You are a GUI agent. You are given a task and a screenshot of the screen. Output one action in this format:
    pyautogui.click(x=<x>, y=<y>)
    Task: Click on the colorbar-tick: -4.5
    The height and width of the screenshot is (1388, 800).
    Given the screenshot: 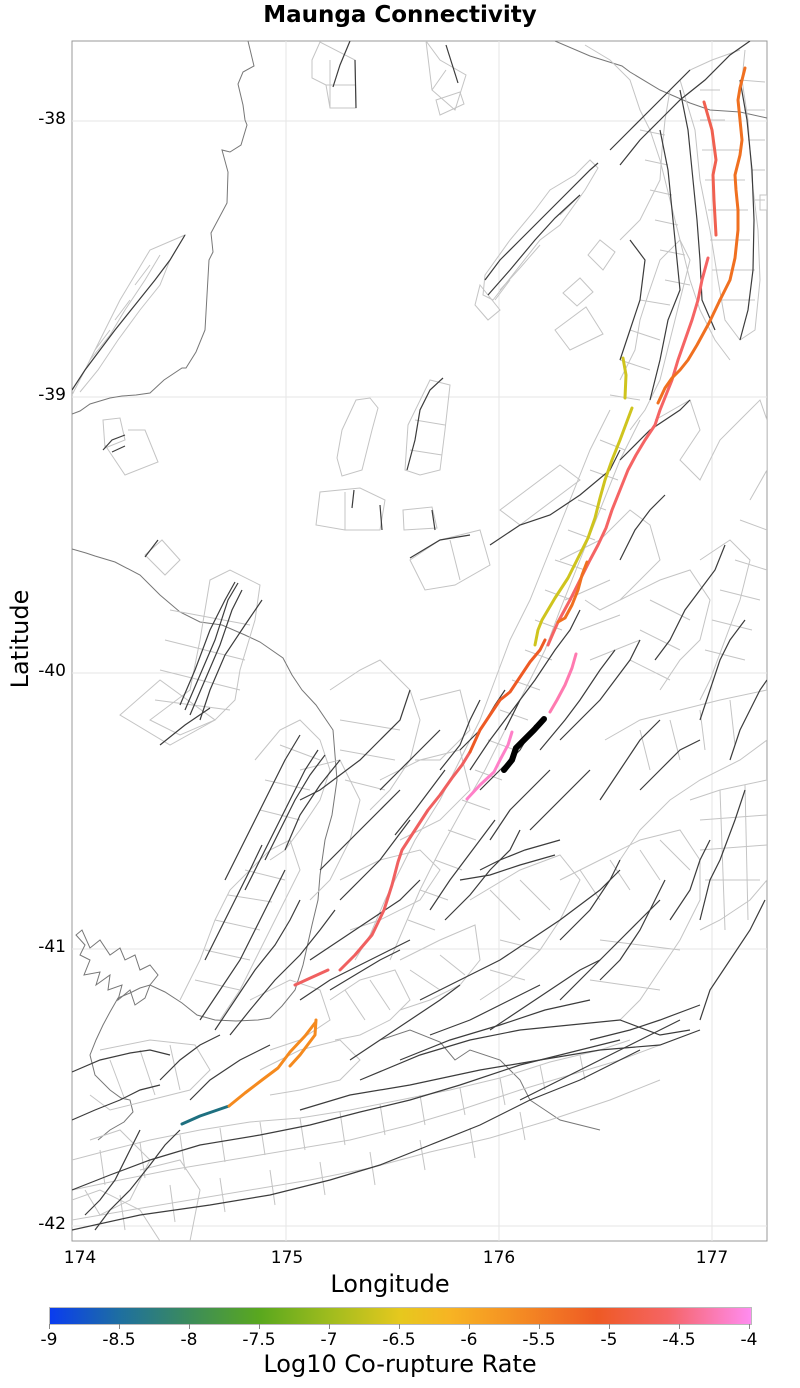 What is the action you would take?
    pyautogui.click(x=679, y=1340)
    